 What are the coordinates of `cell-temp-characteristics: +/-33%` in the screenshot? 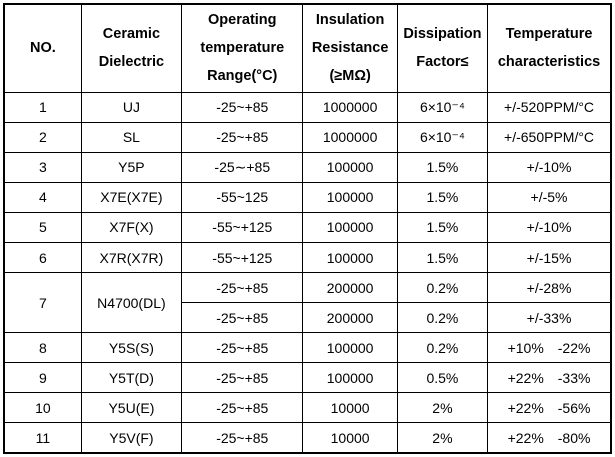 It's located at (549, 318).